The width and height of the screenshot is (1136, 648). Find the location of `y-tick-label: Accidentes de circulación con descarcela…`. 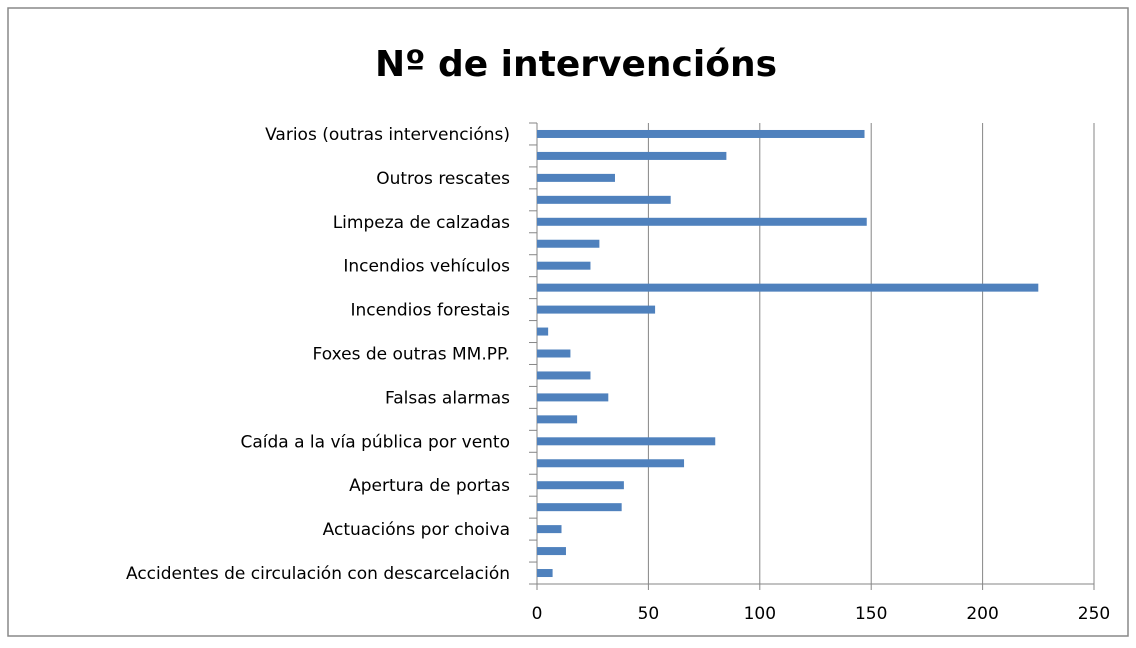

y-tick-label: Accidentes de circulación con descarcela… is located at coordinates (318, 574).